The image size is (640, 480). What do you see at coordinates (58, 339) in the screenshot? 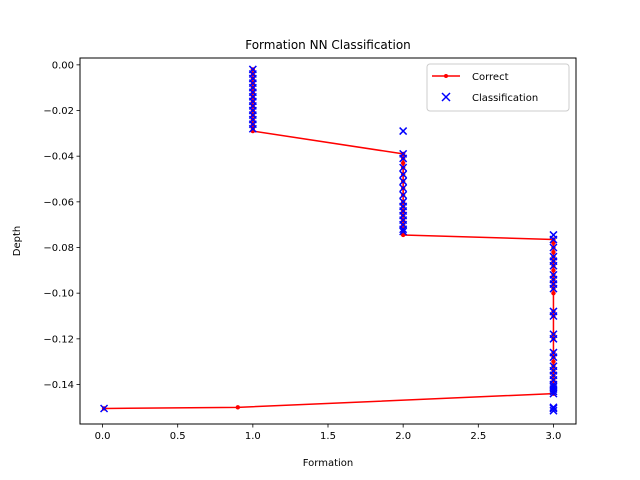
I see `y-tick-label: −0.12` at bounding box center [58, 339].